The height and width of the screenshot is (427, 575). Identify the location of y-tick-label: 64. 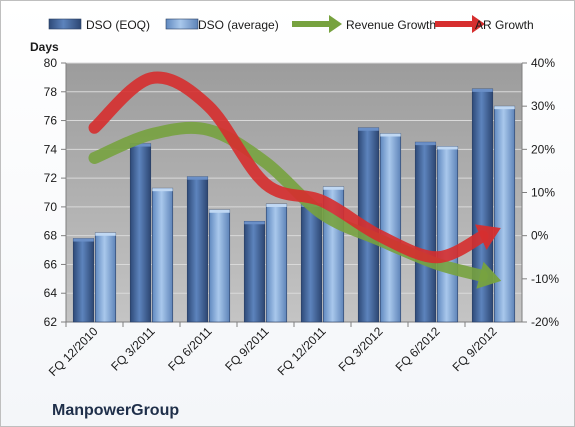
(51, 293).